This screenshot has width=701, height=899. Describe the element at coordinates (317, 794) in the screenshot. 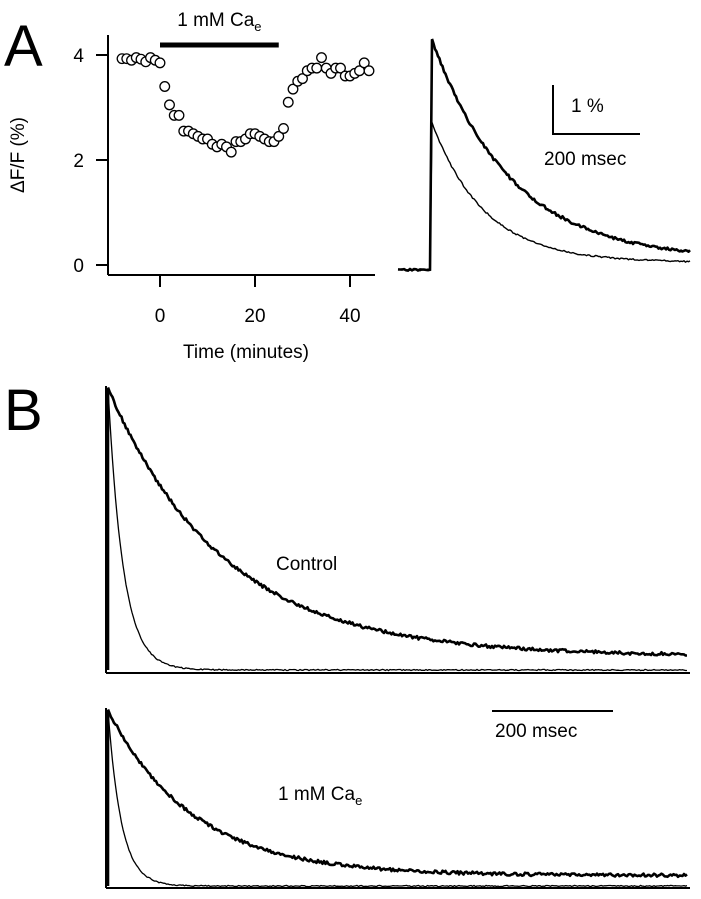

I see `calcium-annotation-main: 1 mM Ca` at that location.